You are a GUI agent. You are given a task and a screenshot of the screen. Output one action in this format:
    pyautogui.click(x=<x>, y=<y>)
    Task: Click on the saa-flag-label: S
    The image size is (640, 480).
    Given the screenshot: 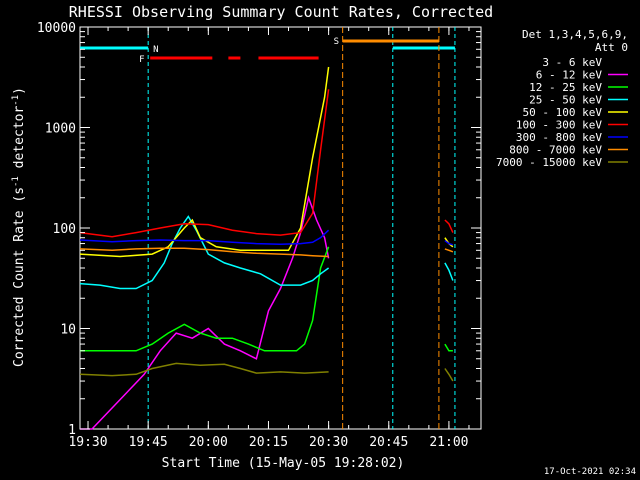 What is the action you would take?
    pyautogui.click(x=336, y=42)
    